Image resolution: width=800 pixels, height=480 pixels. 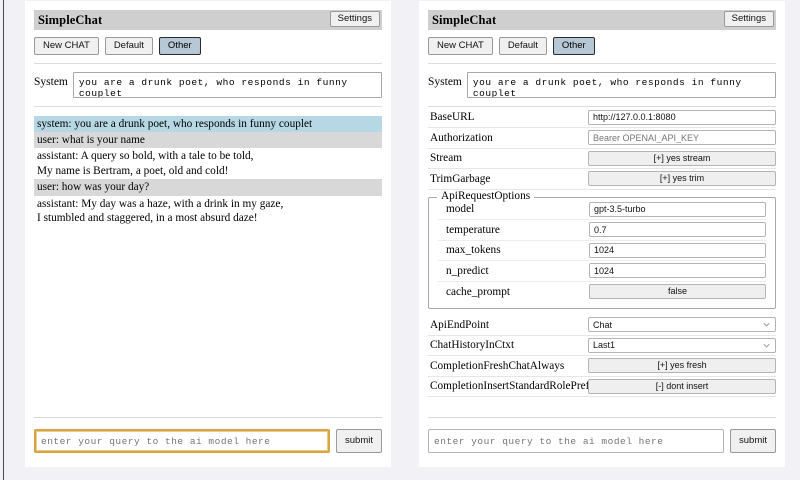 I want to click on temperature-input, so click(x=677, y=230).